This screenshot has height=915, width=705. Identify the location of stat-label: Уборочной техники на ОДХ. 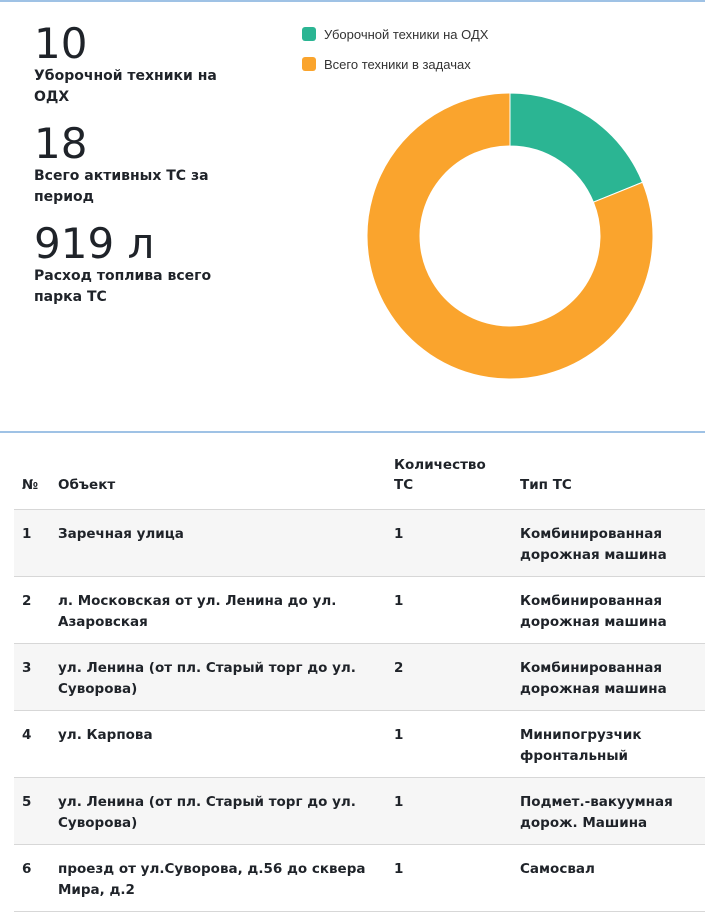
(125, 86).